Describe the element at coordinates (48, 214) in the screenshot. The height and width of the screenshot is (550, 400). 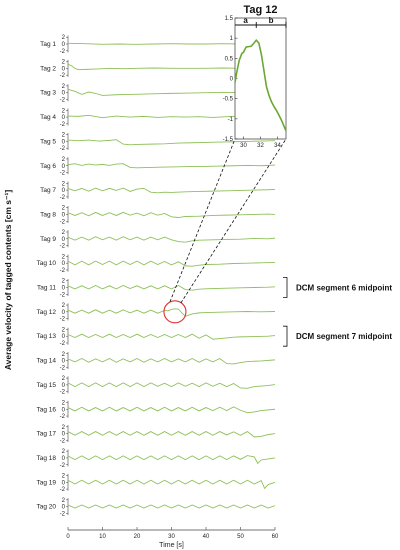
I see `tag-label: Tag 8` at that location.